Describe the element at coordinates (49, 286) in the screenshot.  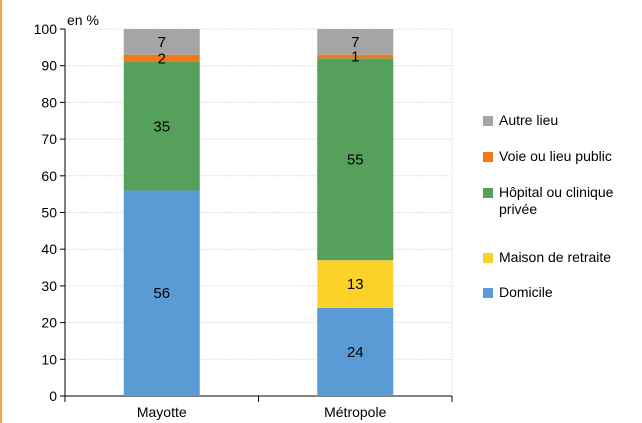
I see `y-tick-label: 30` at that location.